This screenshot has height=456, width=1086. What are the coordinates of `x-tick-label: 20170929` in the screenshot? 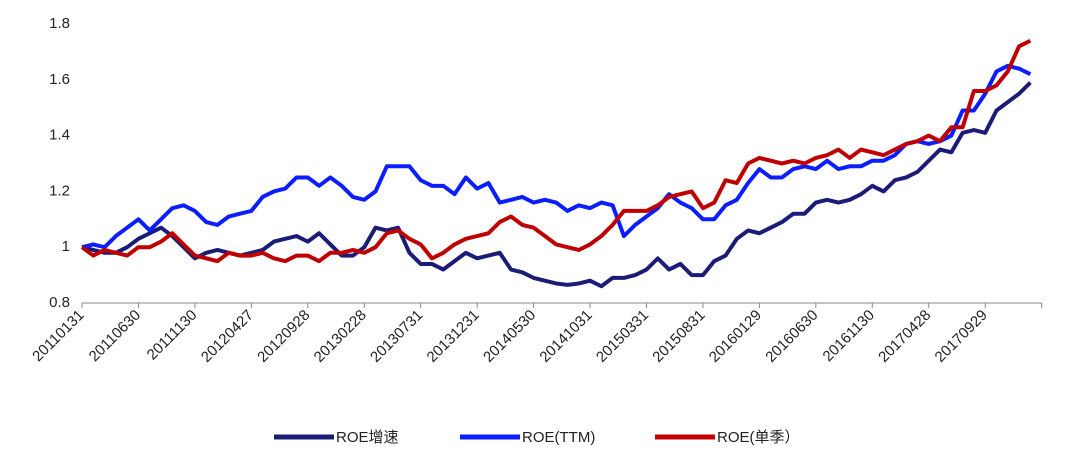 It's located at (961, 336).